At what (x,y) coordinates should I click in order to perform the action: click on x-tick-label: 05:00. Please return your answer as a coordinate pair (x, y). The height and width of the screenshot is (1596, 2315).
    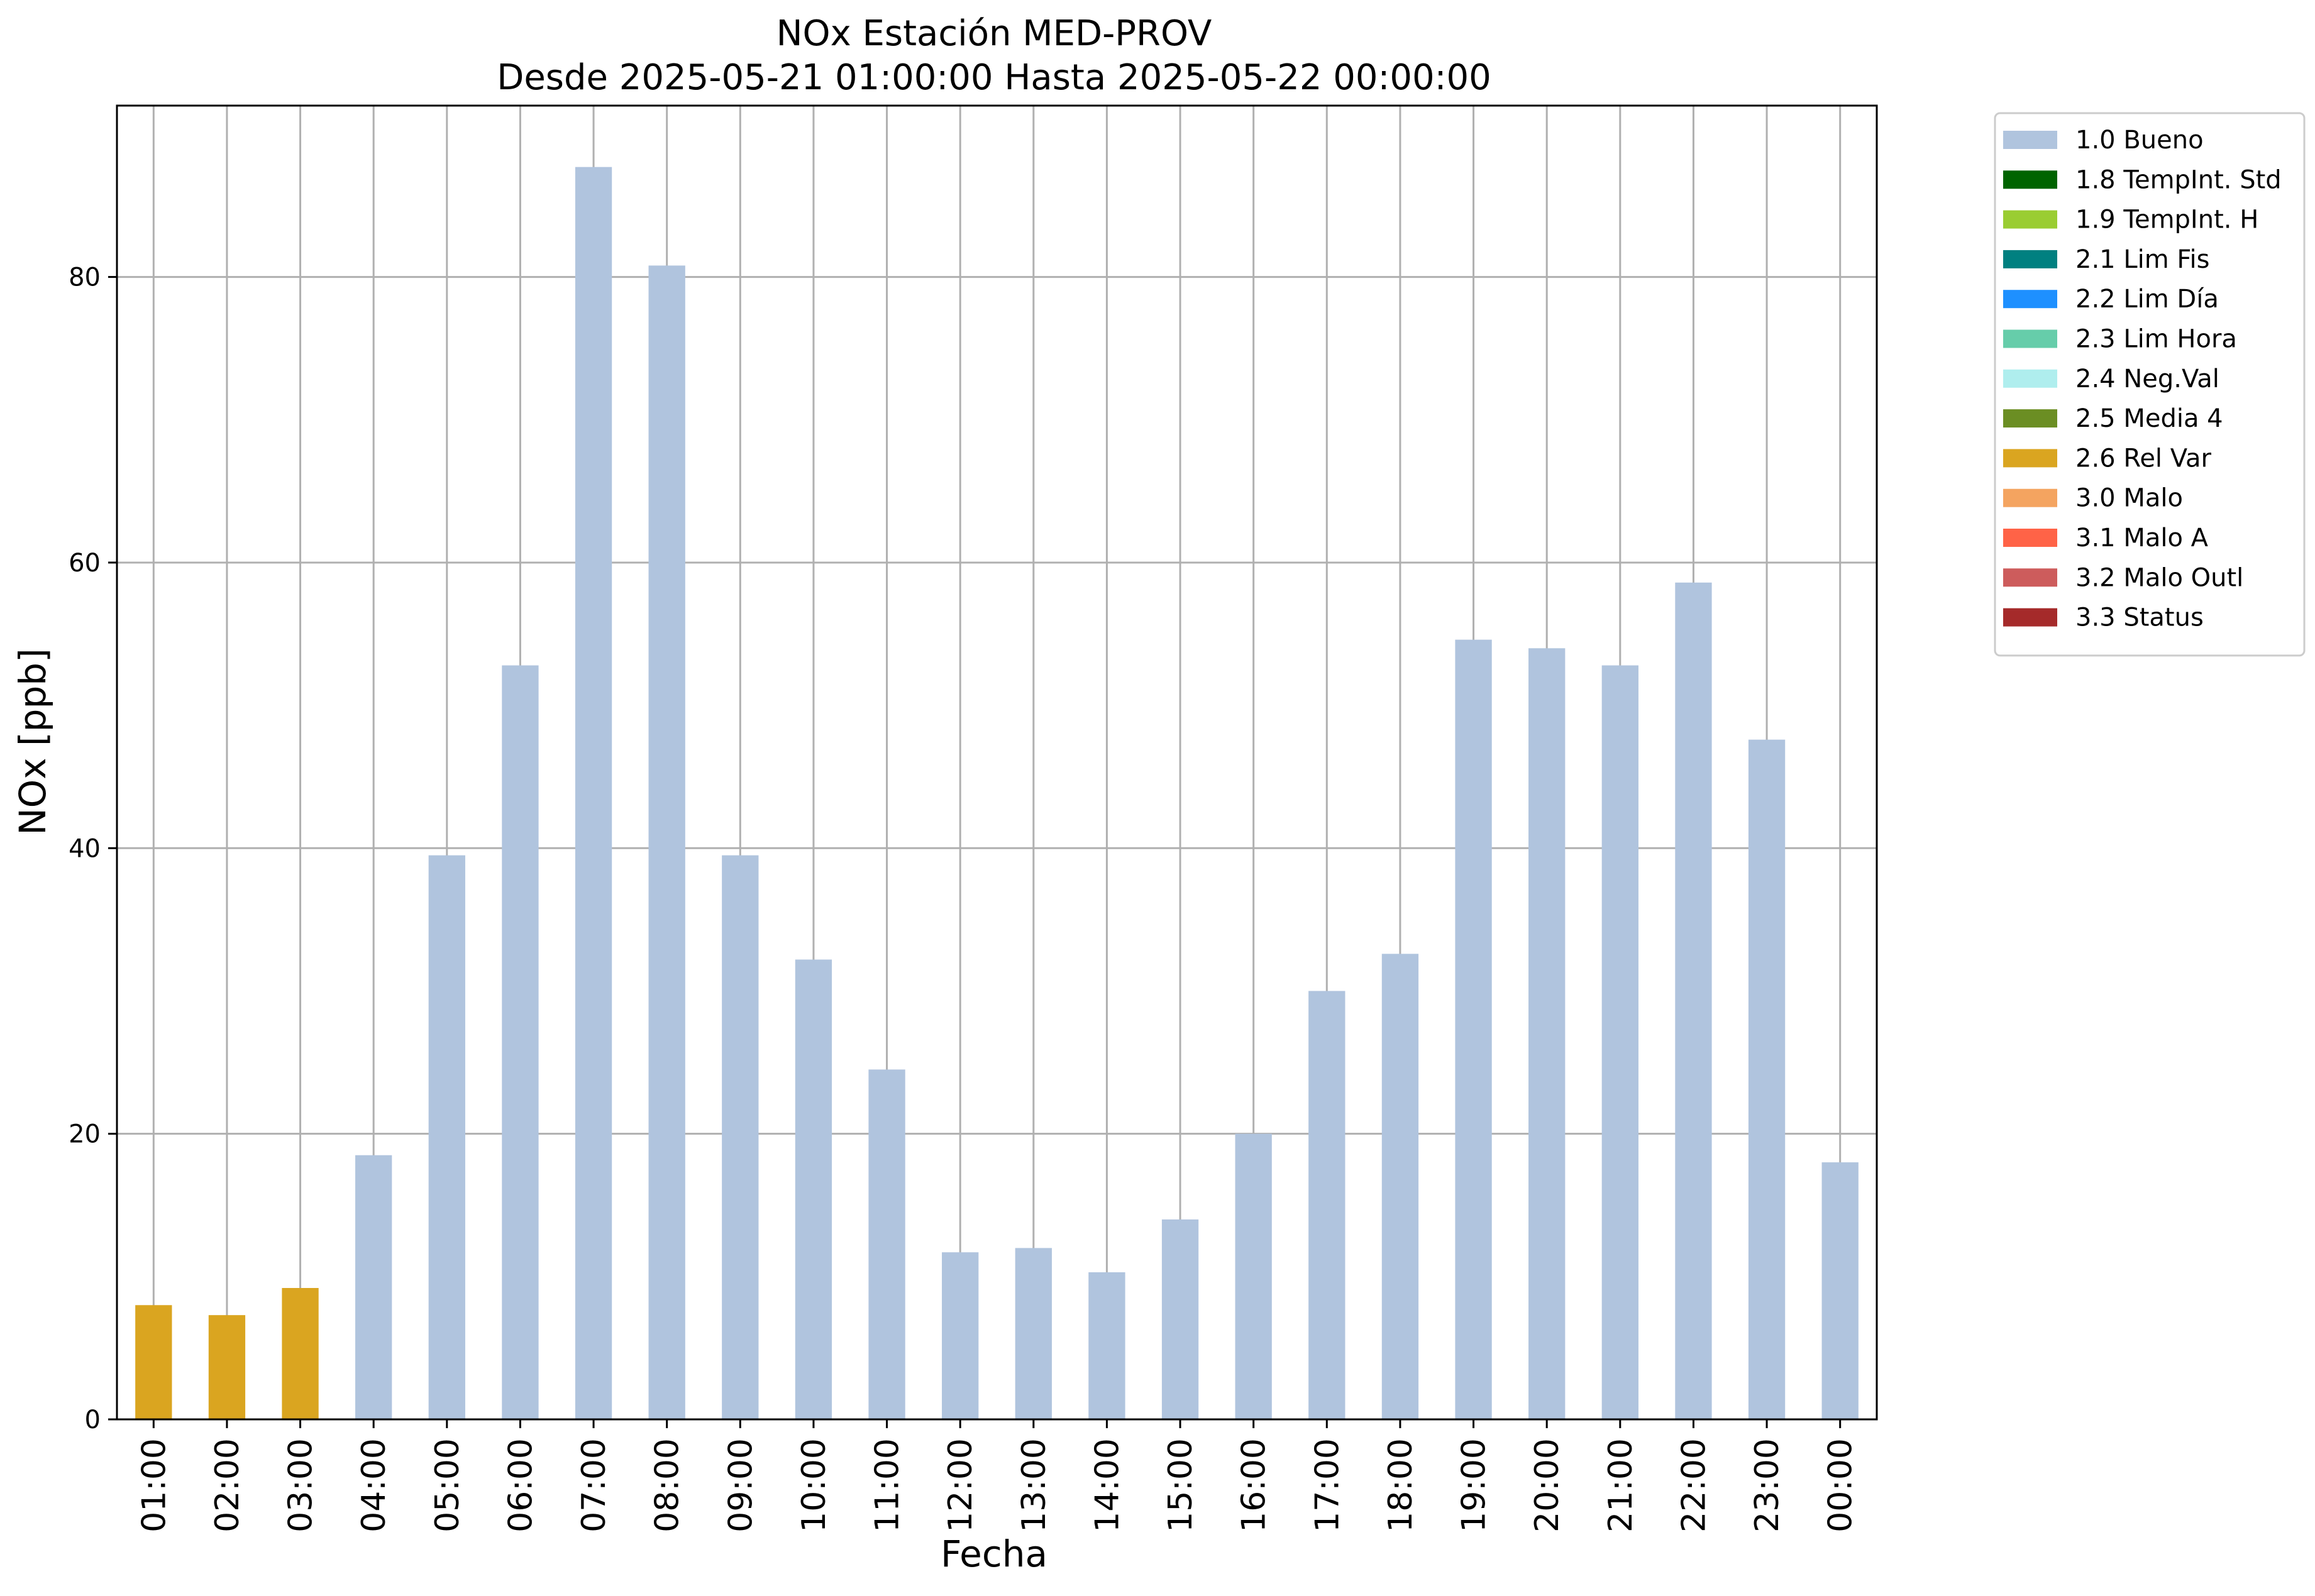
    Looking at the image, I should click on (448, 1485).